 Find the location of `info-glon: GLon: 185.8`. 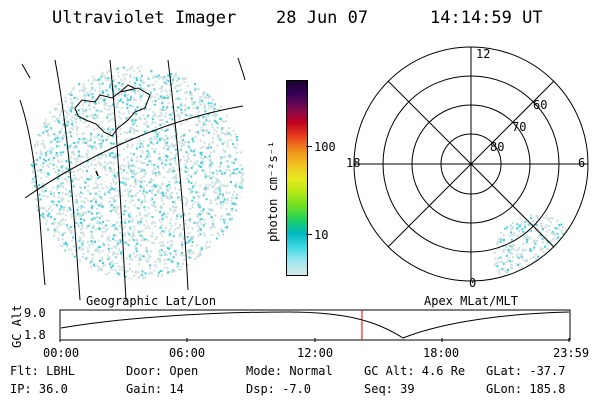

info-glon: GLon: 185.8 is located at coordinates (526, 389).